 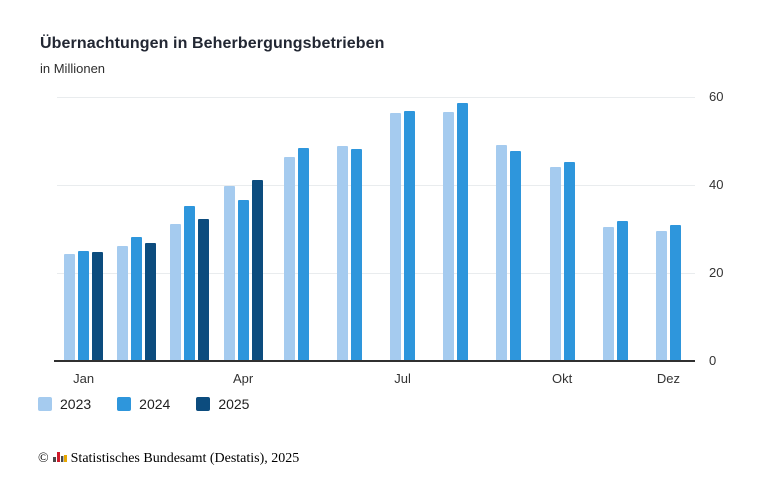 What do you see at coordinates (502, 252) in the screenshot?
I see `bar-2023-Sep` at bounding box center [502, 252].